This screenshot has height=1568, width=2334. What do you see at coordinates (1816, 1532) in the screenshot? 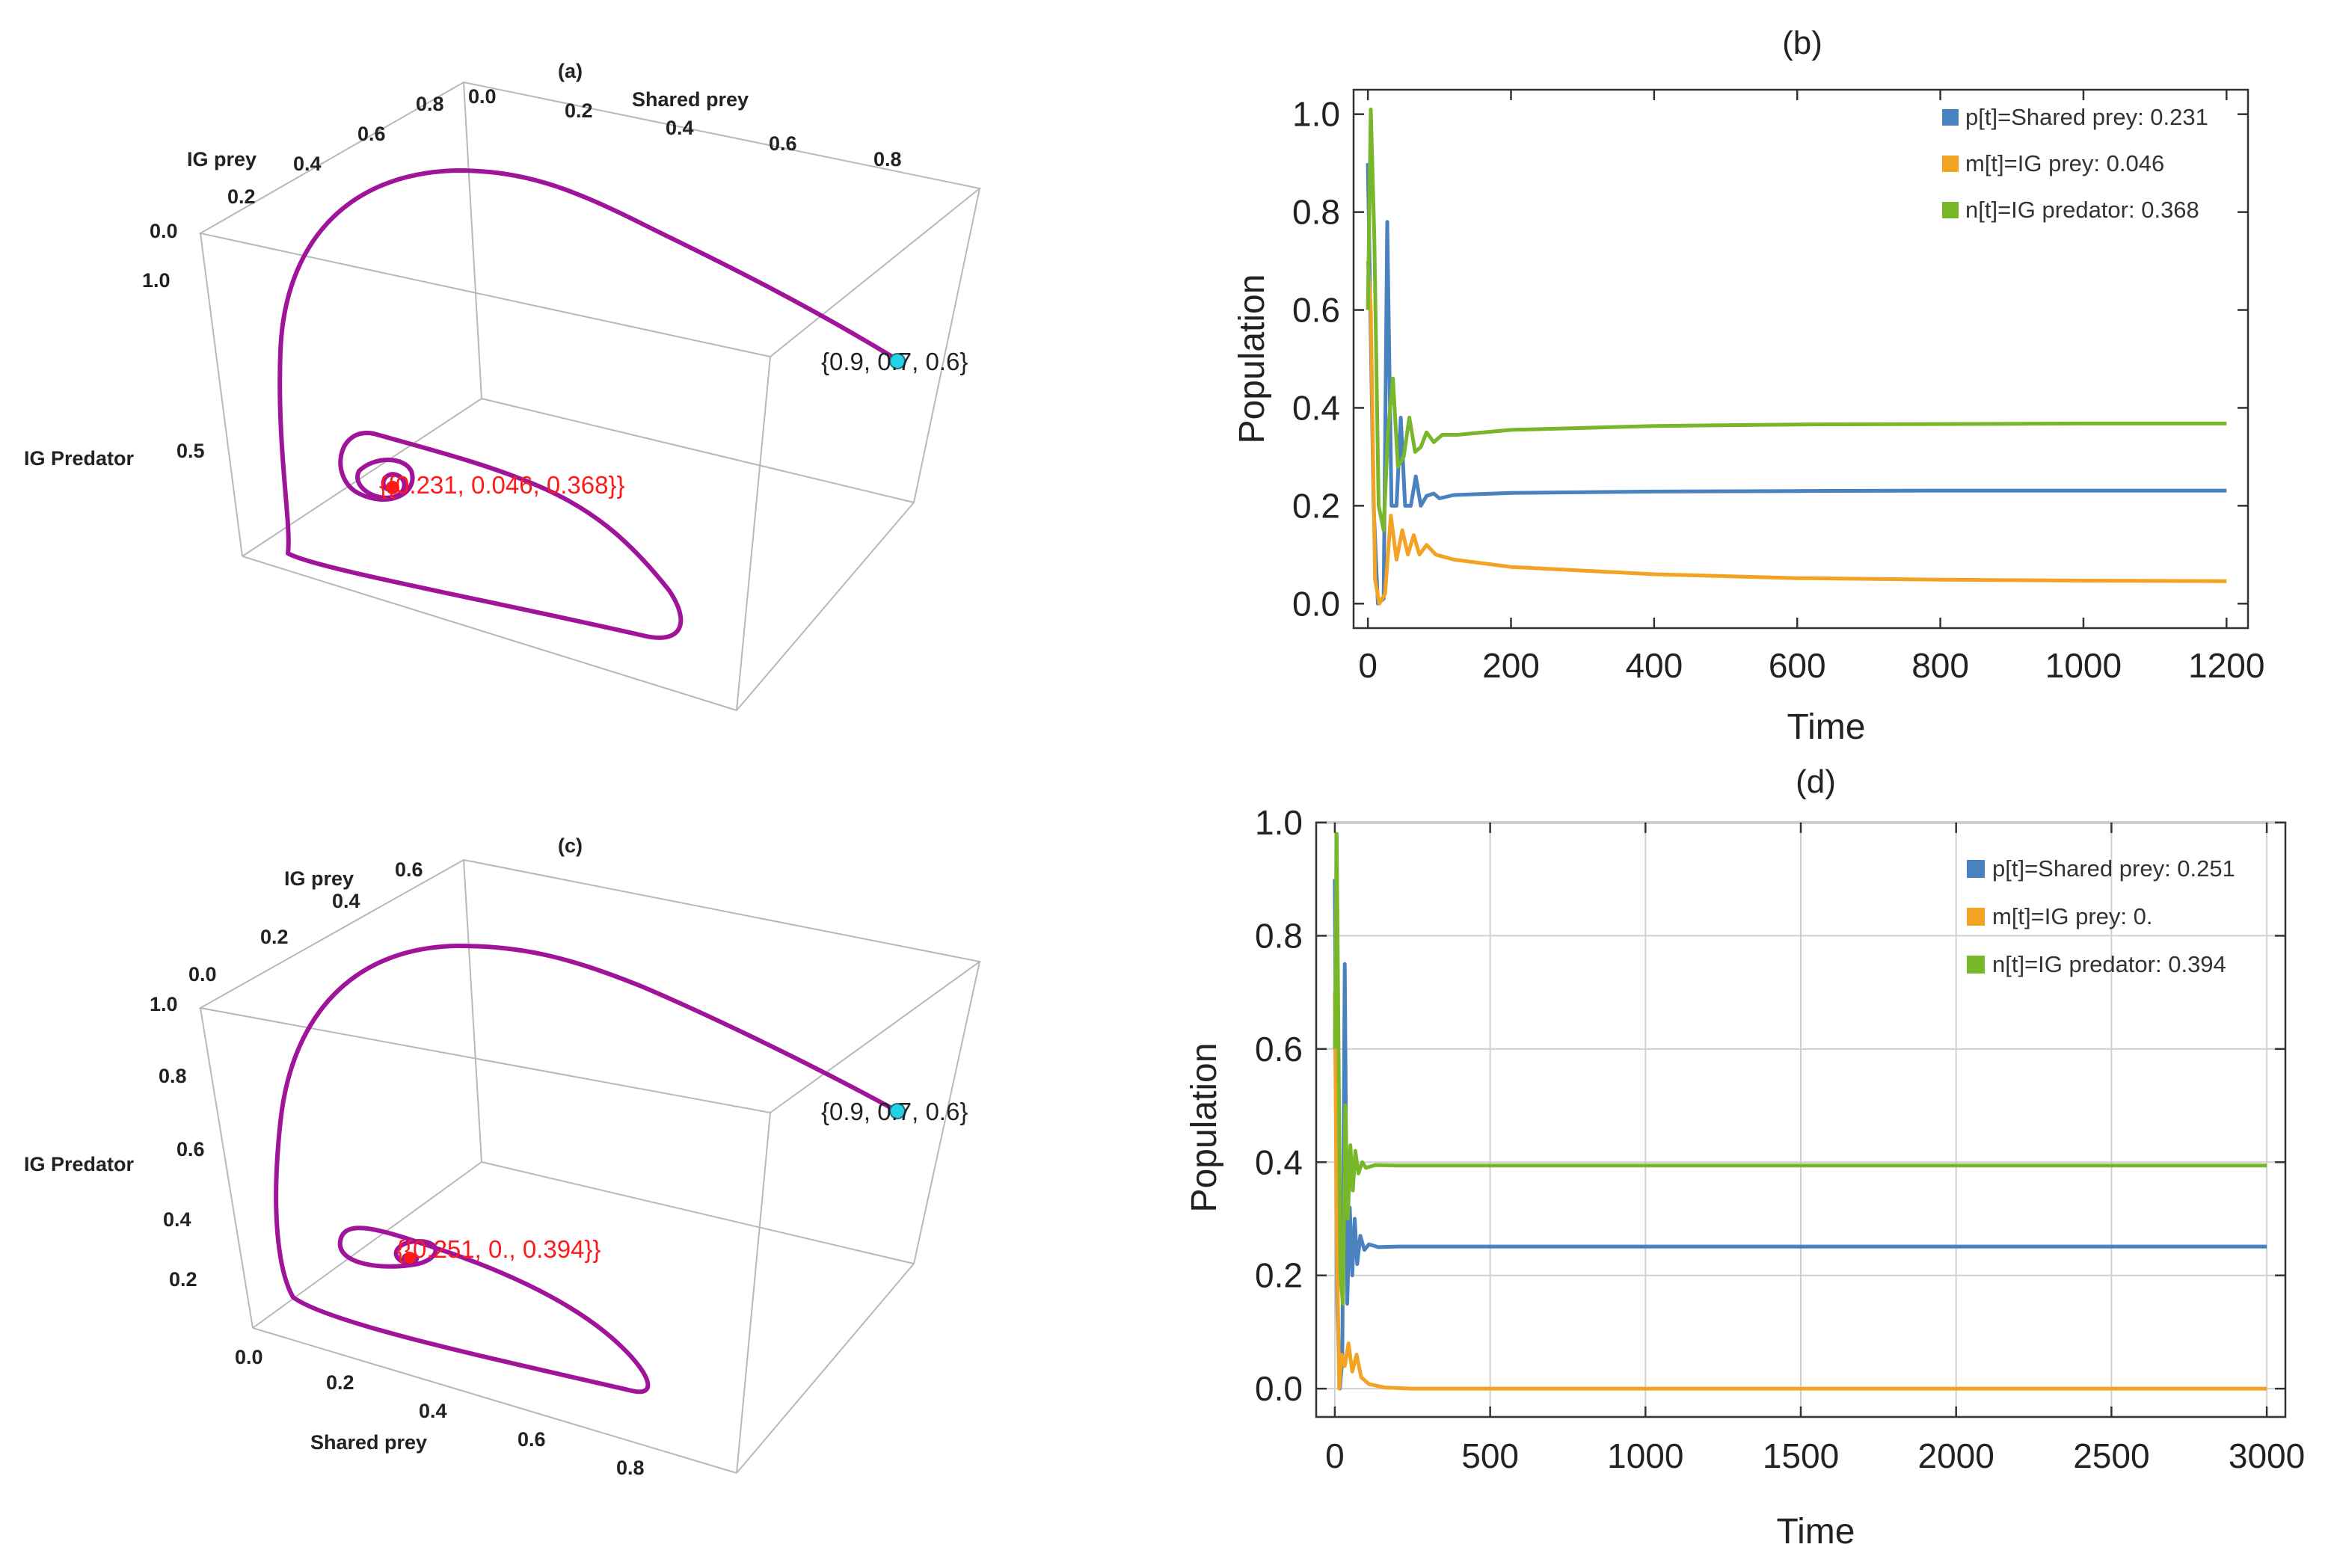
I see `x-axis-title: Time` at bounding box center [1816, 1532].